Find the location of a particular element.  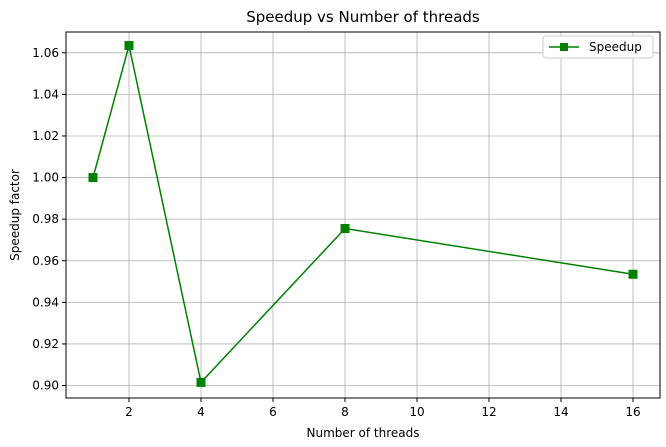

y-tick-label: 0.90 is located at coordinates (45, 386).